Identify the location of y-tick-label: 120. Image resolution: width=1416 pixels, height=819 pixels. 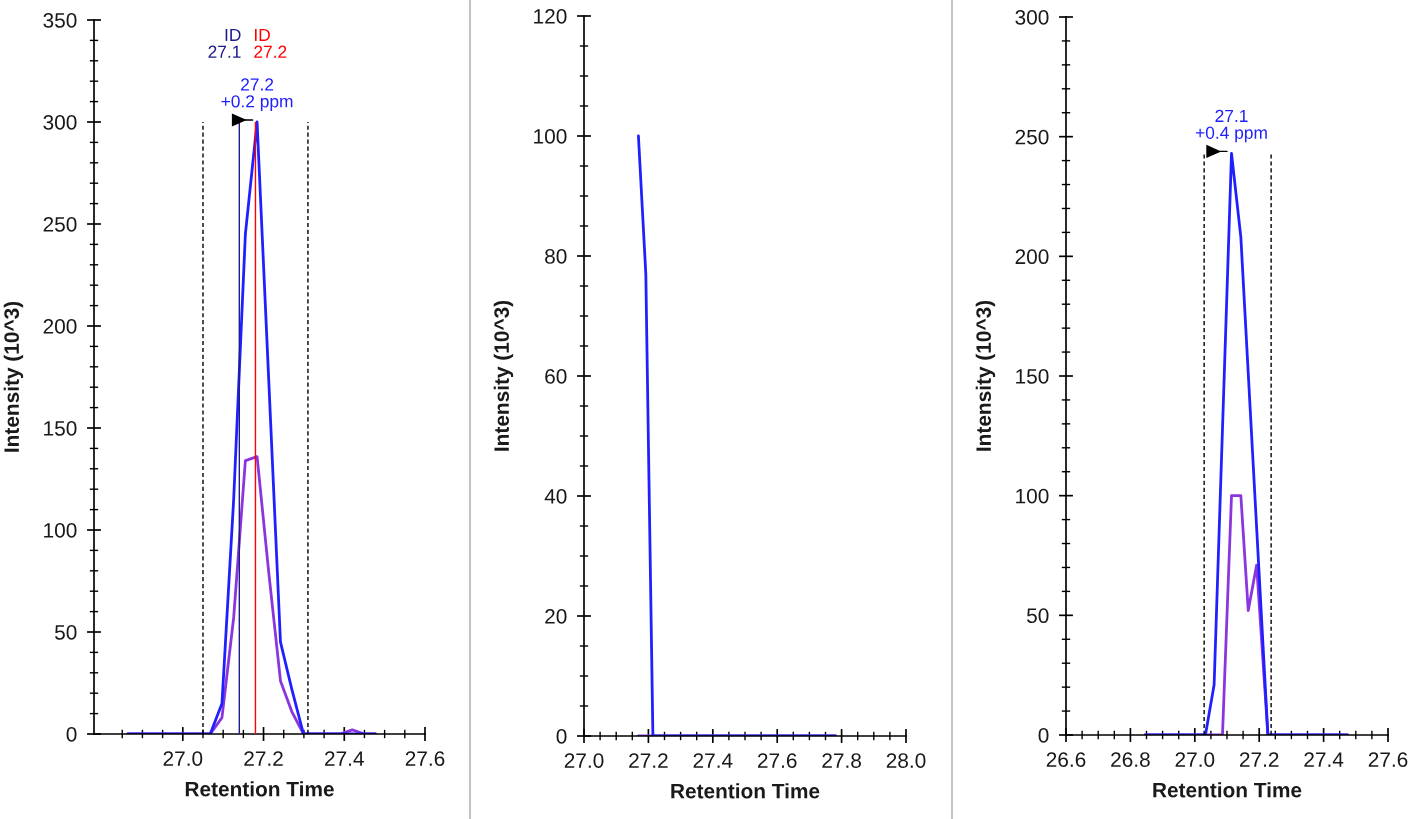
(550, 16).